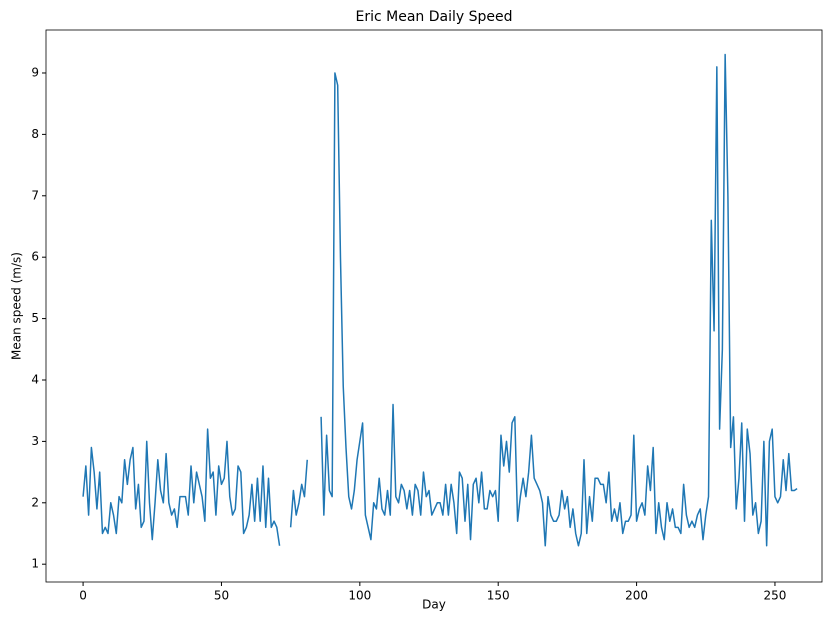 The image size is (833, 622). I want to click on x-tick-label: 100, so click(359, 596).